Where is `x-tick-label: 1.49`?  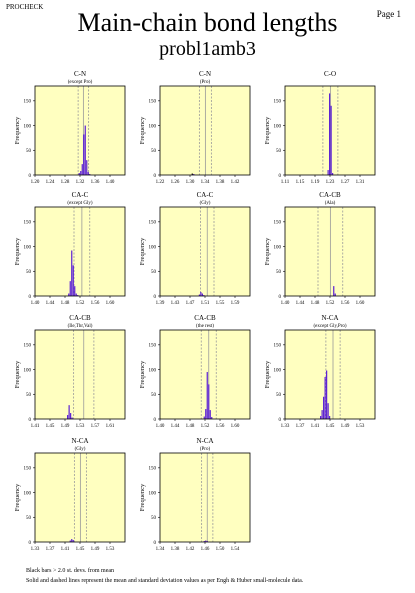 x-tick-label: 1.49 is located at coordinates (345, 426).